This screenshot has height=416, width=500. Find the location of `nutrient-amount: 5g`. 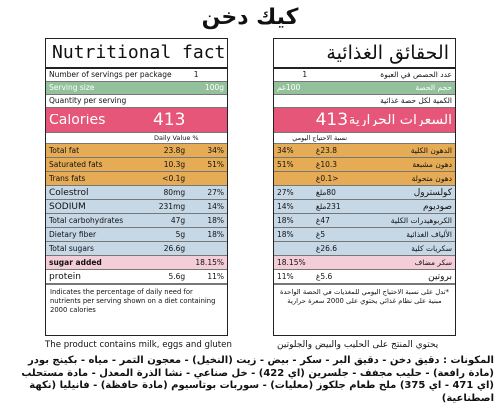

nutrient-amount: 5g is located at coordinates (180, 234).